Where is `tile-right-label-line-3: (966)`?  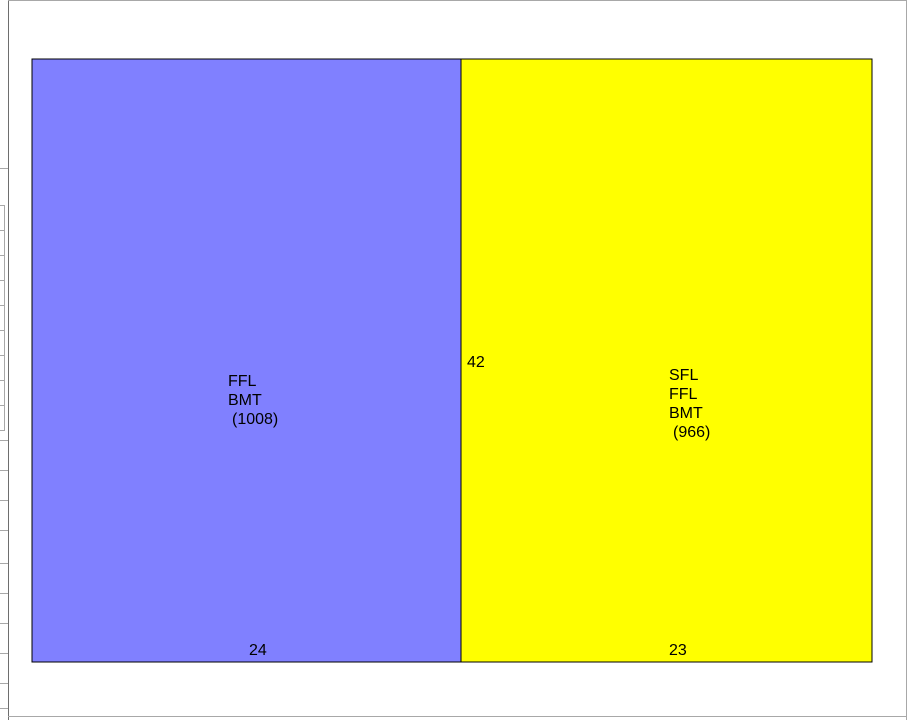
tile-right-label-line-3: (966) is located at coordinates (691, 432).